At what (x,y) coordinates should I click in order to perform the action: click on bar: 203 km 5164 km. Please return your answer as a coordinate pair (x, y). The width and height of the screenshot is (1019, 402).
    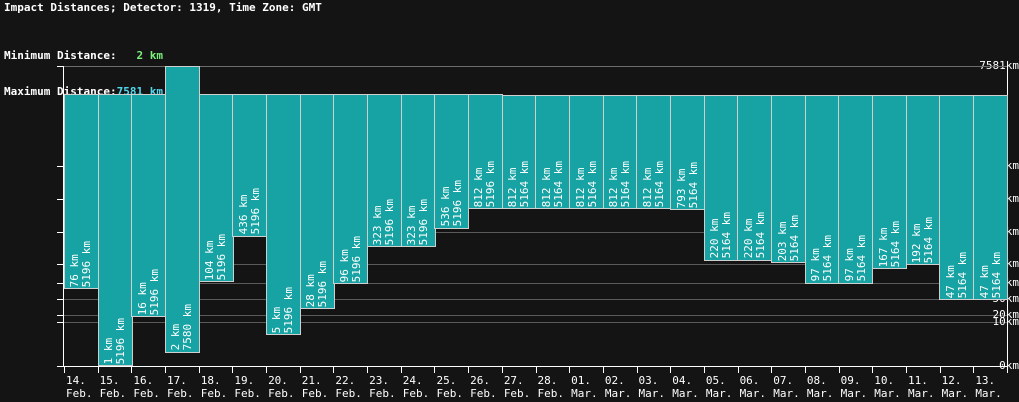
    Looking at the image, I should click on (789, 179).